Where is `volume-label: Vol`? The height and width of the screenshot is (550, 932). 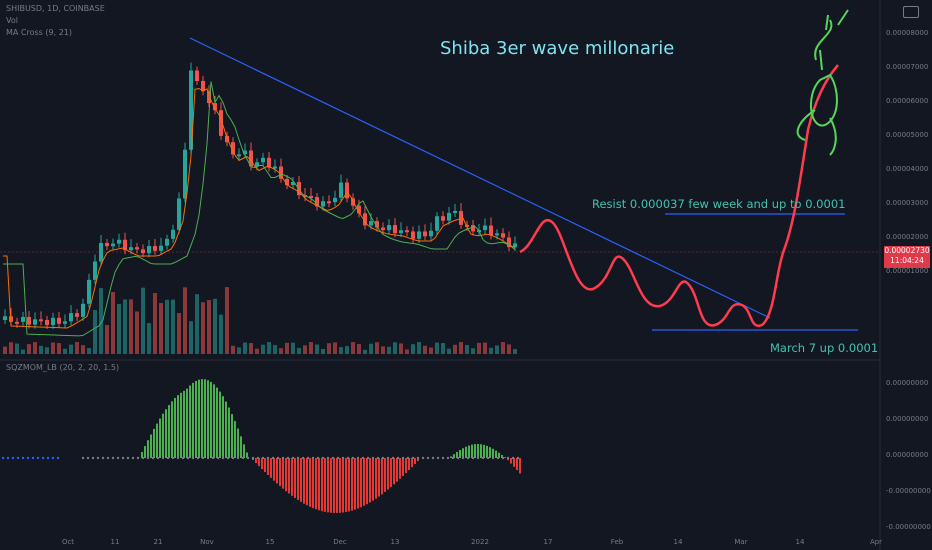 volume-label: Vol is located at coordinates (12, 20).